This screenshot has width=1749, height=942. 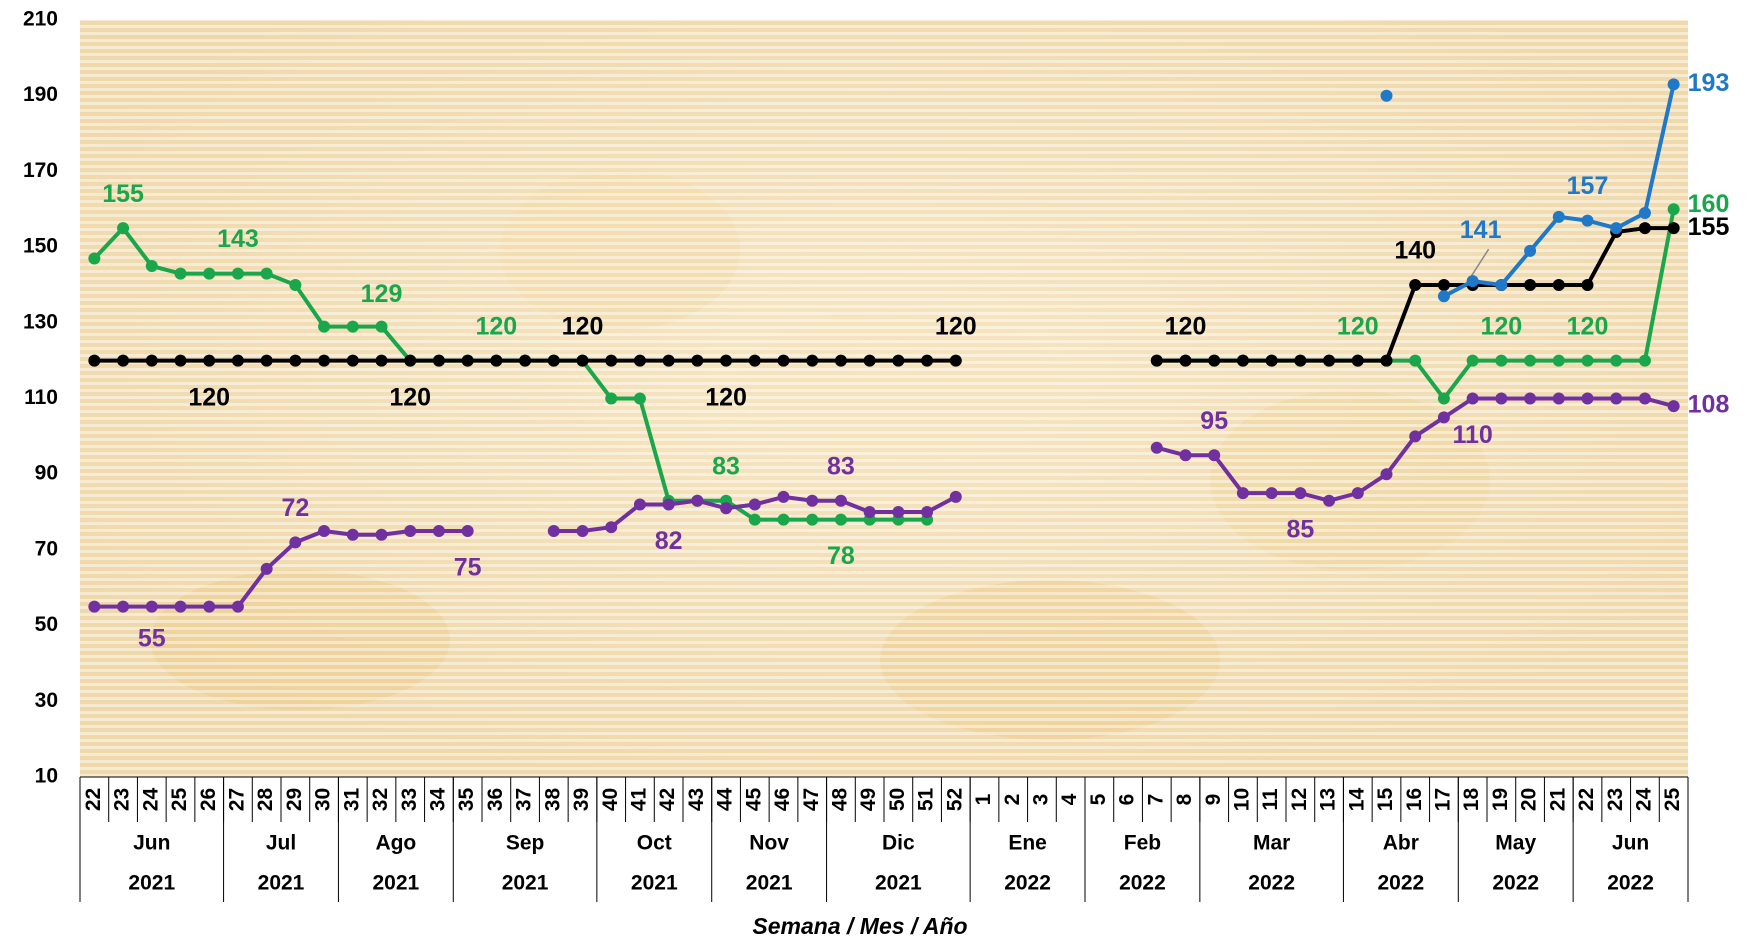 I want to click on x-tick-label: 10, so click(x=1241, y=799).